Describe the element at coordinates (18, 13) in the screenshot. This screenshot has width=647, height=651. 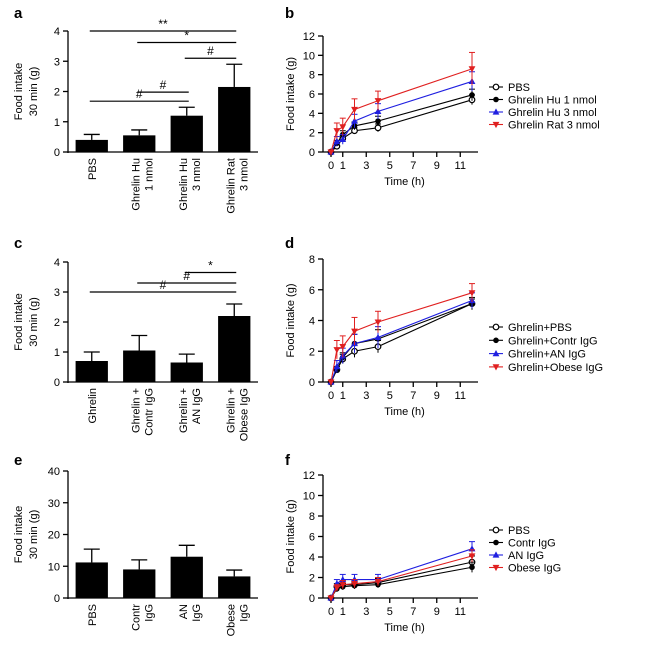
I see `panel-label: a` at that location.